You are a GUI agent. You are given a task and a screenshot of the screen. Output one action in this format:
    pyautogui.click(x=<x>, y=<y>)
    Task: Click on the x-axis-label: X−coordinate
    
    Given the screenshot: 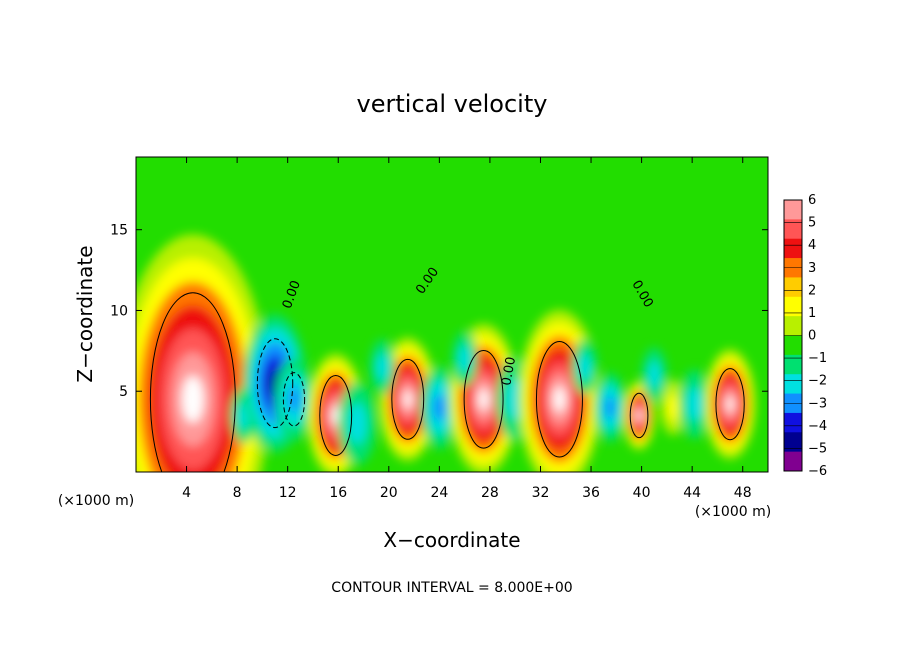 What is the action you would take?
    pyautogui.click(x=451, y=540)
    